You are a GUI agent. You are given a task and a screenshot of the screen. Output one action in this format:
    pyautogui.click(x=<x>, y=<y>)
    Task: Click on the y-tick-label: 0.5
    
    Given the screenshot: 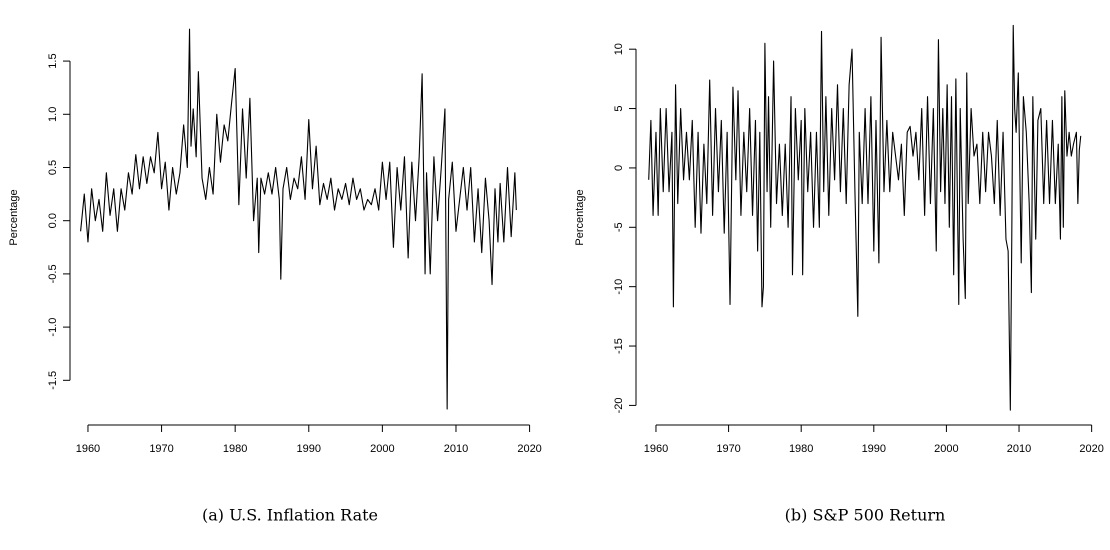 What is the action you would take?
    pyautogui.click(x=53, y=167)
    